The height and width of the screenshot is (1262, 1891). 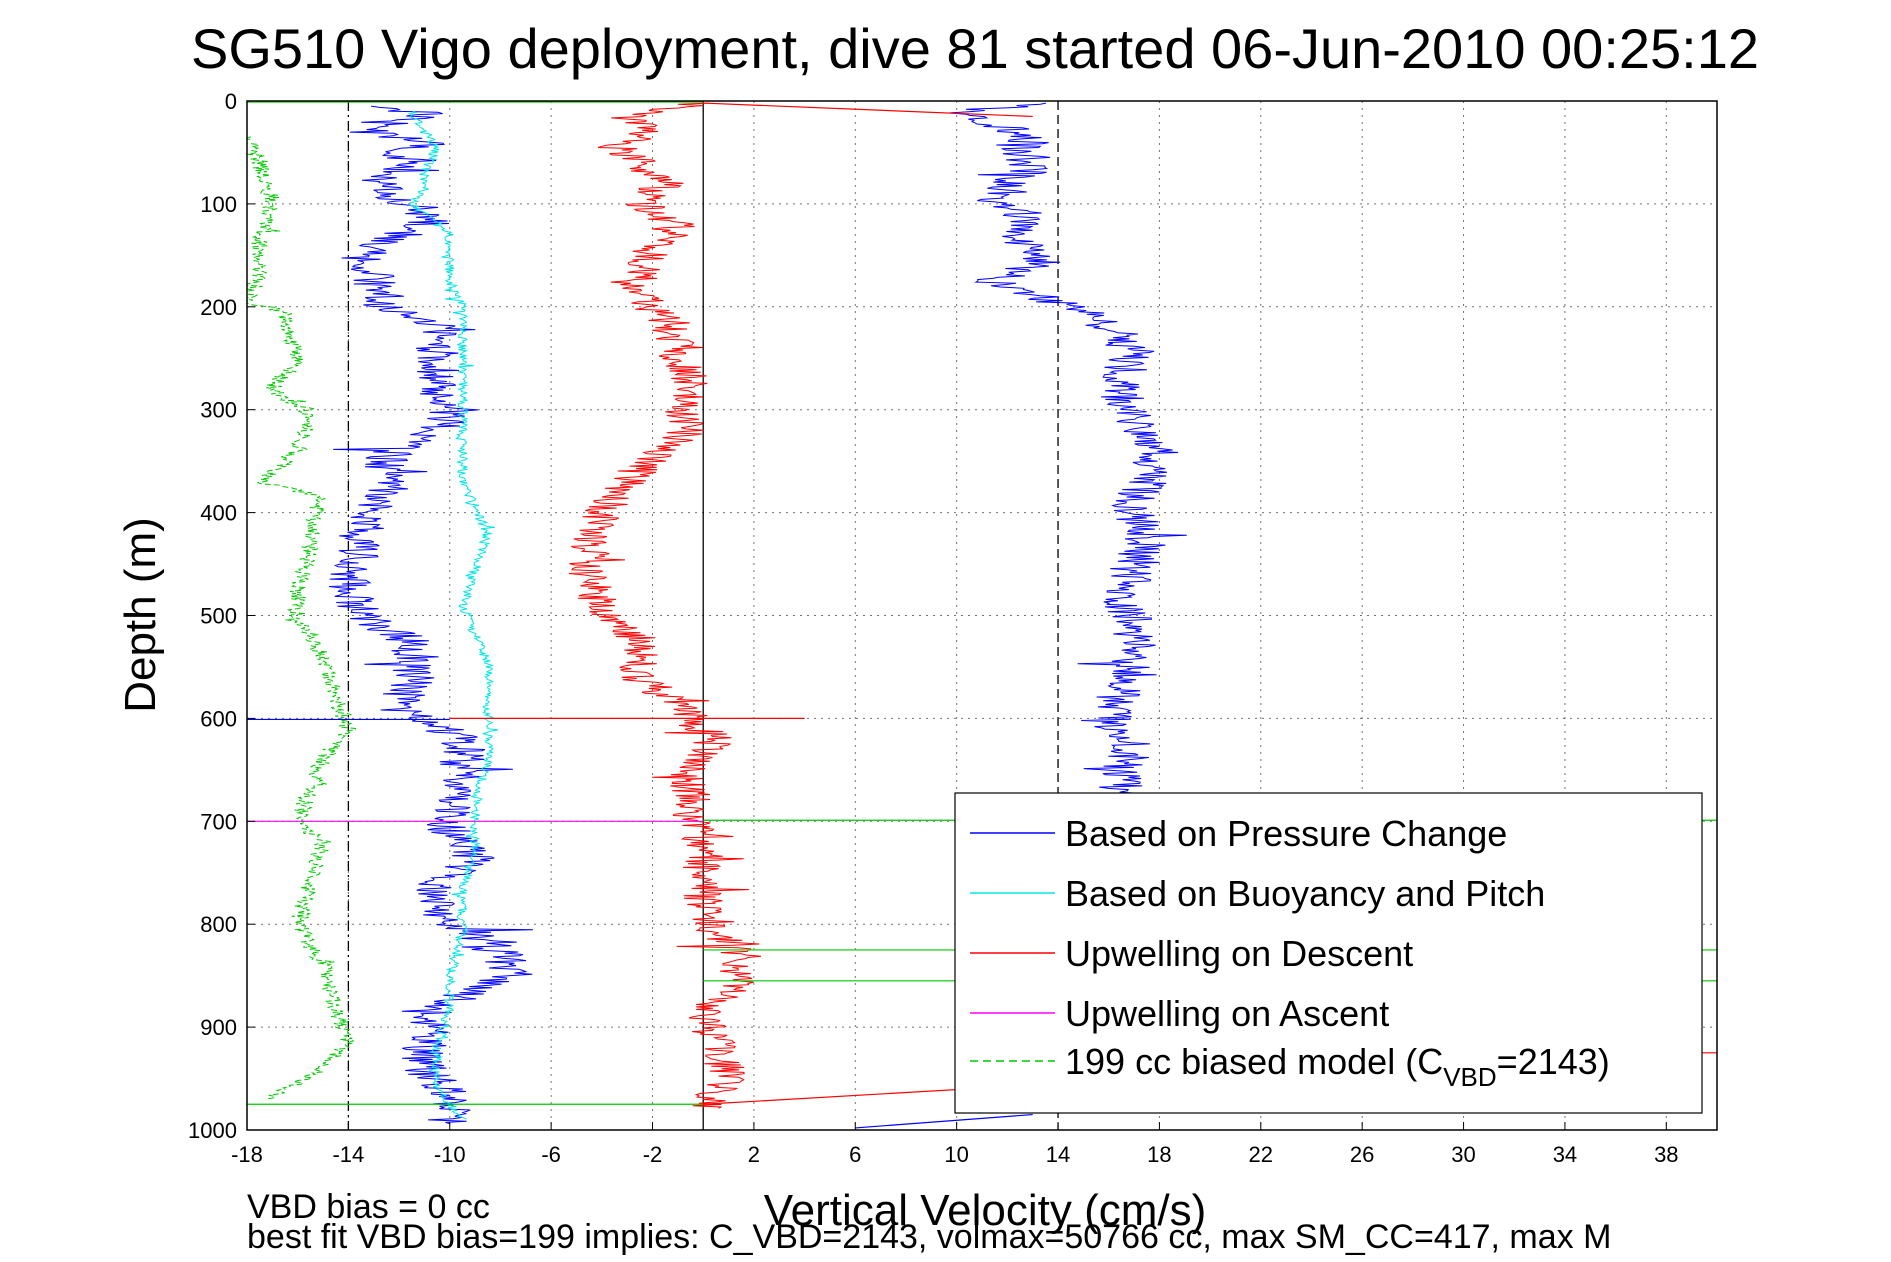 What do you see at coordinates (1463, 1154) in the screenshot?
I see `x-tick-label: 30` at bounding box center [1463, 1154].